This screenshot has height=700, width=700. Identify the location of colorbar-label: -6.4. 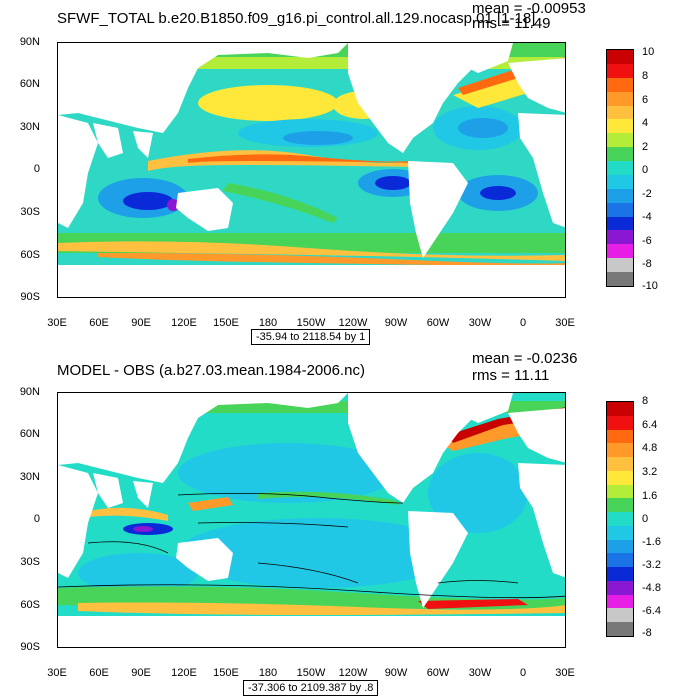
(651, 611).